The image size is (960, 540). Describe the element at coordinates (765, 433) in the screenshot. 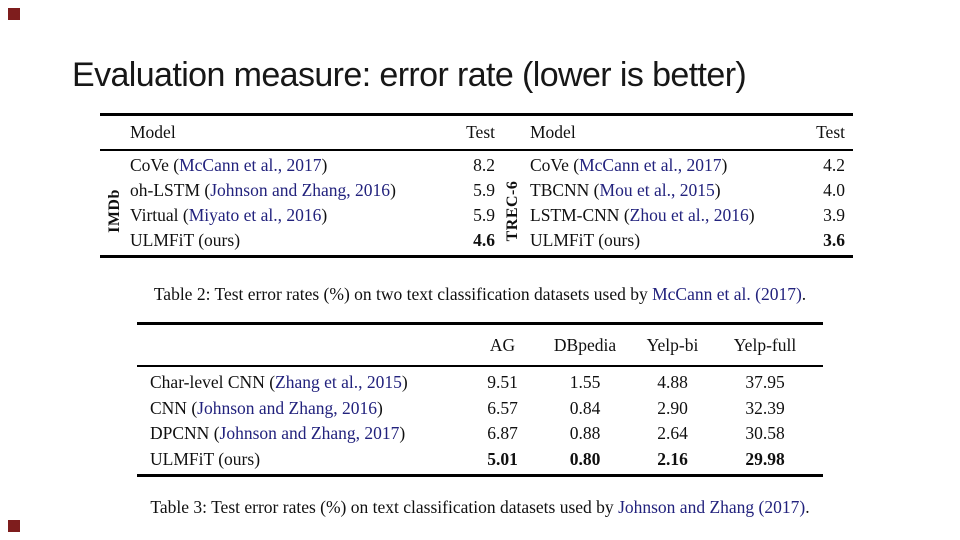

I see `error-value: 30.58` at that location.